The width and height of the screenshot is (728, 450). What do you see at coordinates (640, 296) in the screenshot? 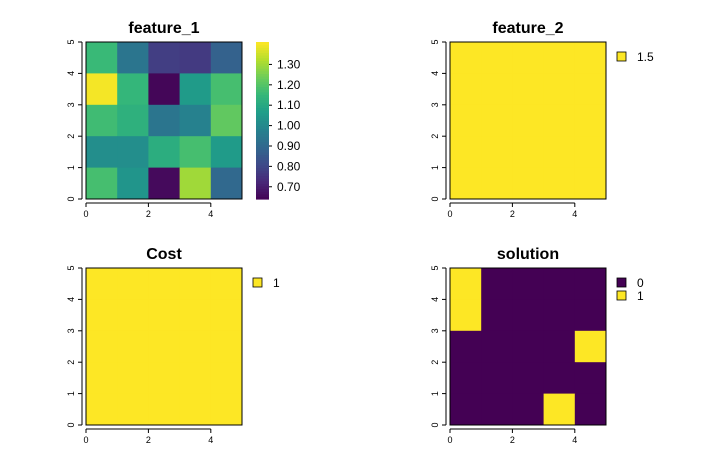
I see `legend-label: 1` at bounding box center [640, 296].